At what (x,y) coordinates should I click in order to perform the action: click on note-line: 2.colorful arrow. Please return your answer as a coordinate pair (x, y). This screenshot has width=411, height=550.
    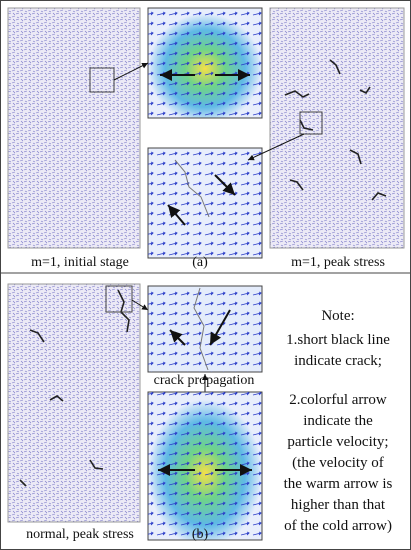
    Looking at the image, I should click on (338, 400).